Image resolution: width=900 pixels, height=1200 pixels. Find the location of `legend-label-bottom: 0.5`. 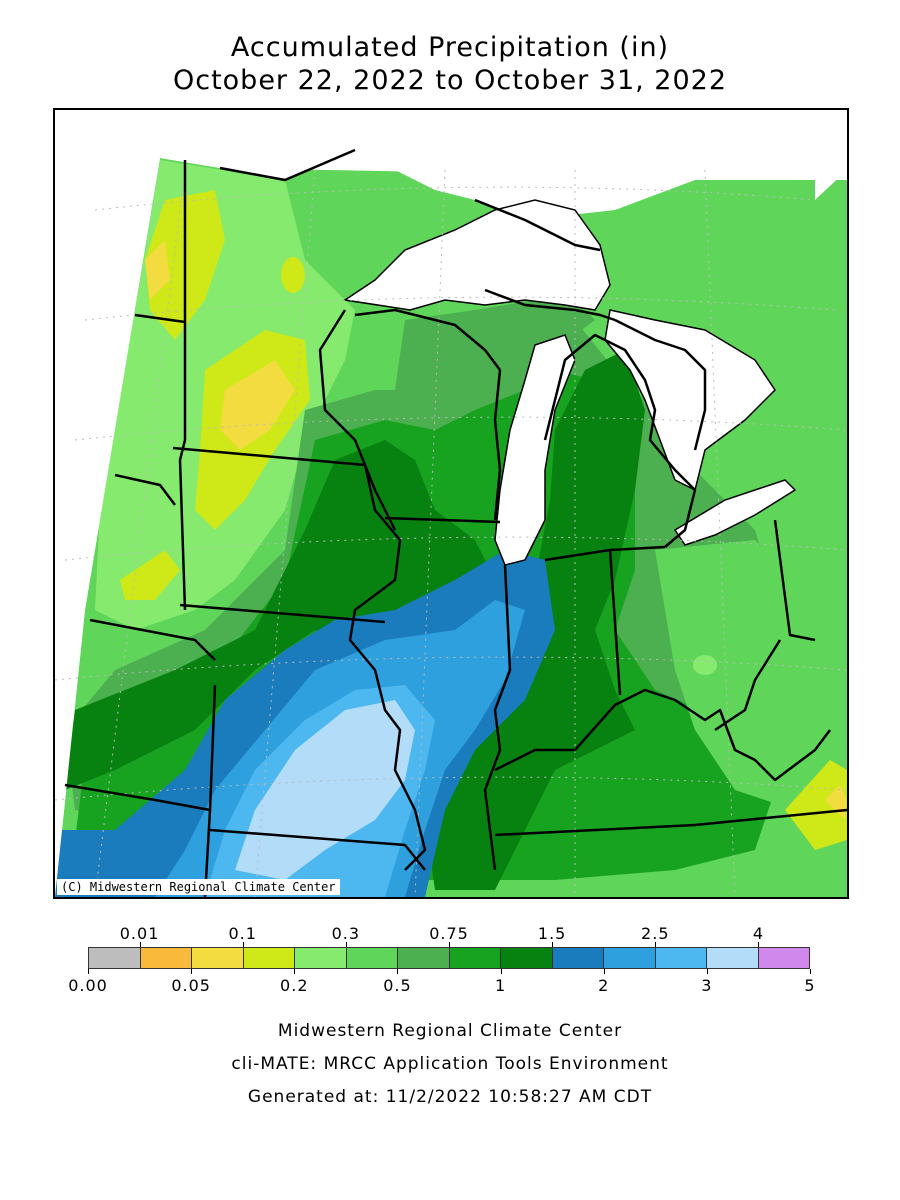

legend-label-bottom: 0.5 is located at coordinates (397, 985).